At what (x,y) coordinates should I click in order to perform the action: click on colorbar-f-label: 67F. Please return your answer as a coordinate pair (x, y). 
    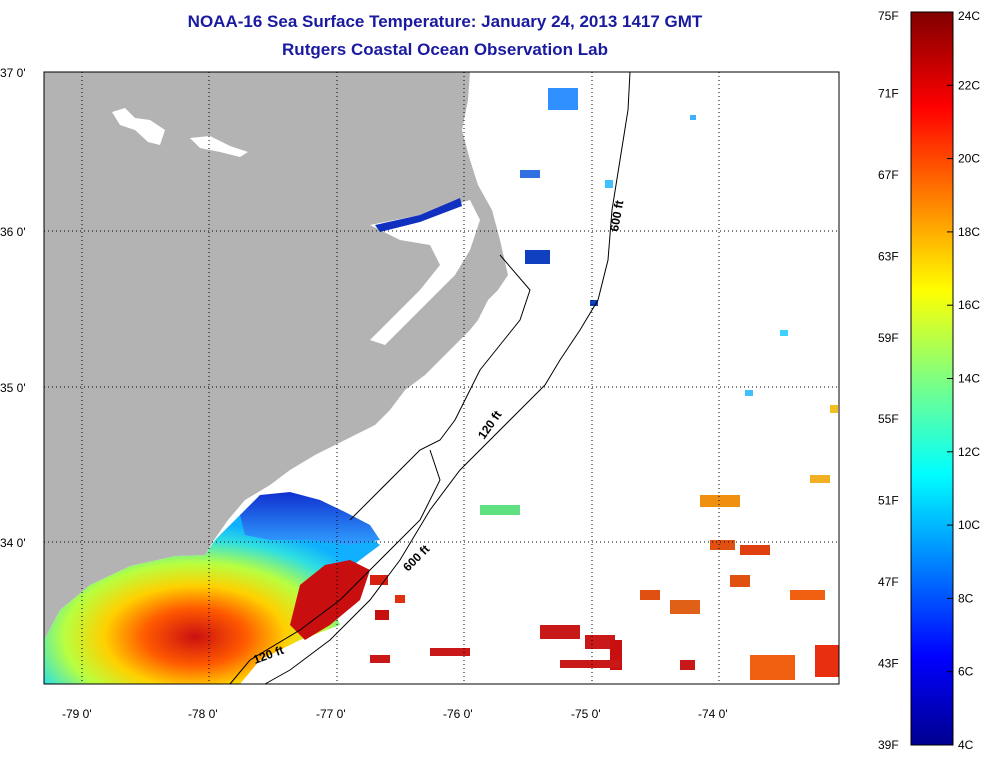
    Looking at the image, I should click on (888, 175).